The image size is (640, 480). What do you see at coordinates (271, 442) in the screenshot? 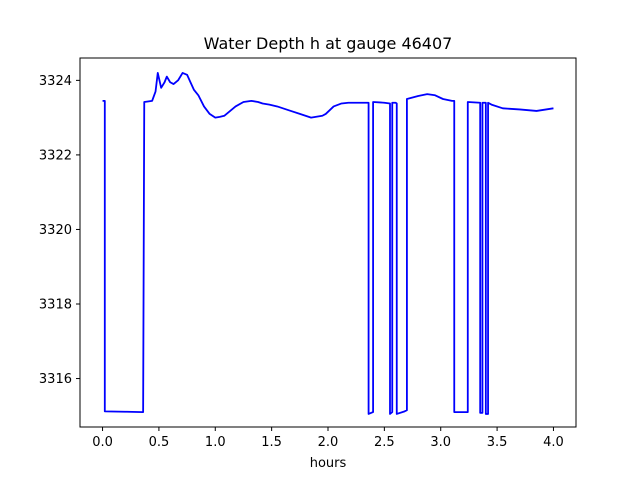
I see `x-tick-label: 1.5` at bounding box center [271, 442].